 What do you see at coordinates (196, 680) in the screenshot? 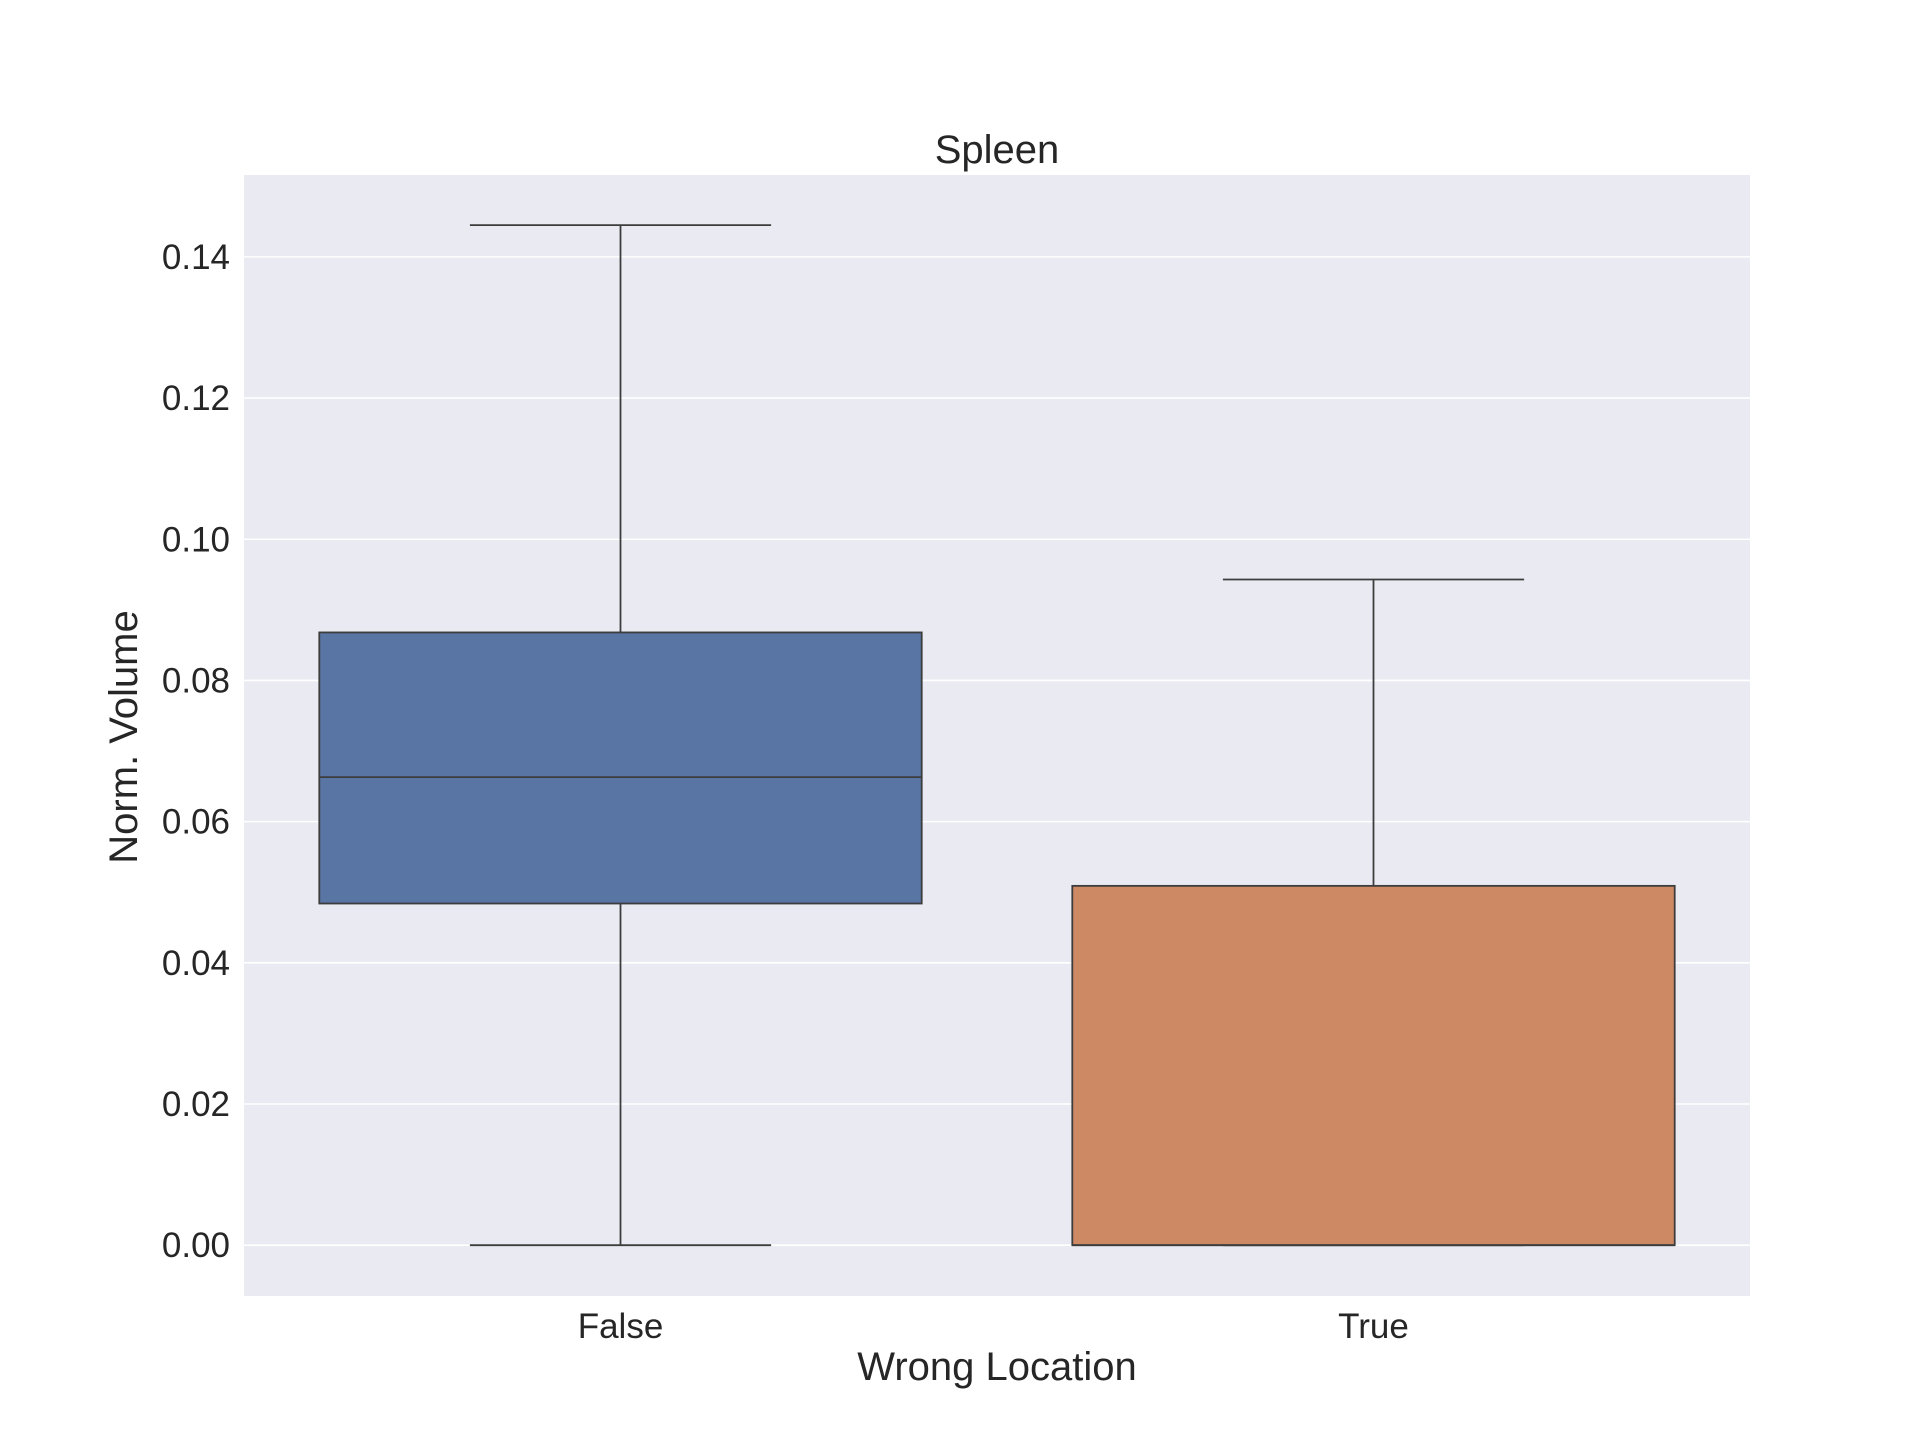
I see `y-tick-label: 0.08` at bounding box center [196, 680].